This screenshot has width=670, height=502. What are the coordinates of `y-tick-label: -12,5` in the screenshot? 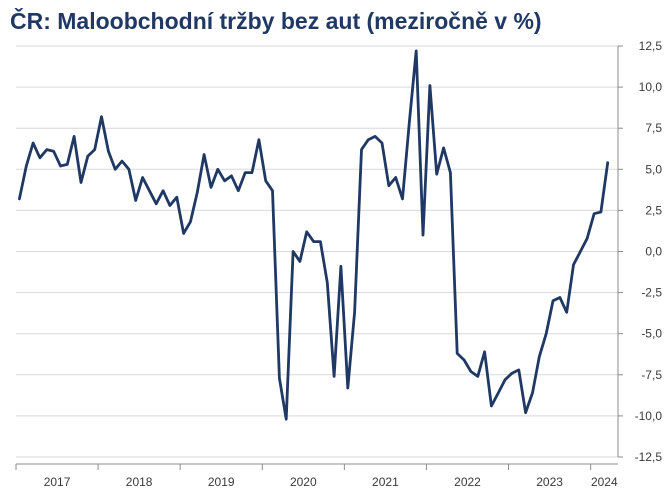 It's located at (649, 457).